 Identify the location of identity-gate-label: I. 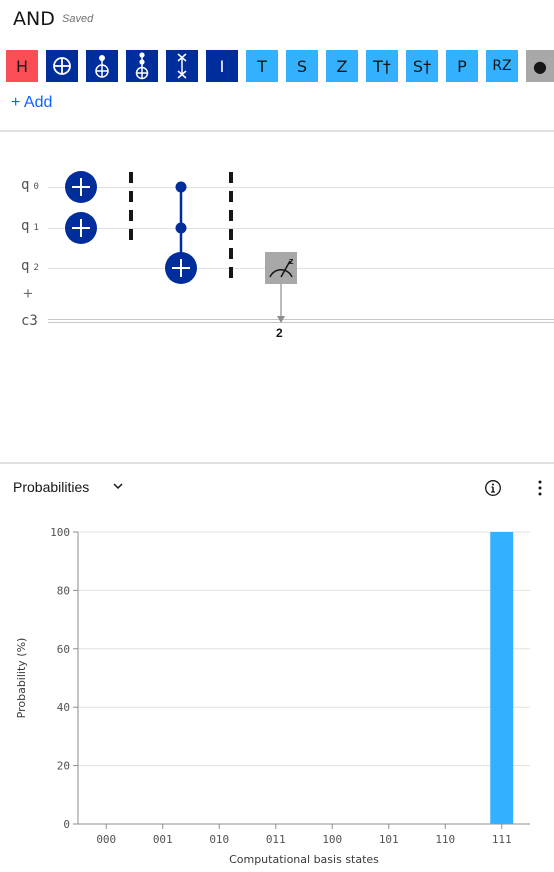
(222, 66).